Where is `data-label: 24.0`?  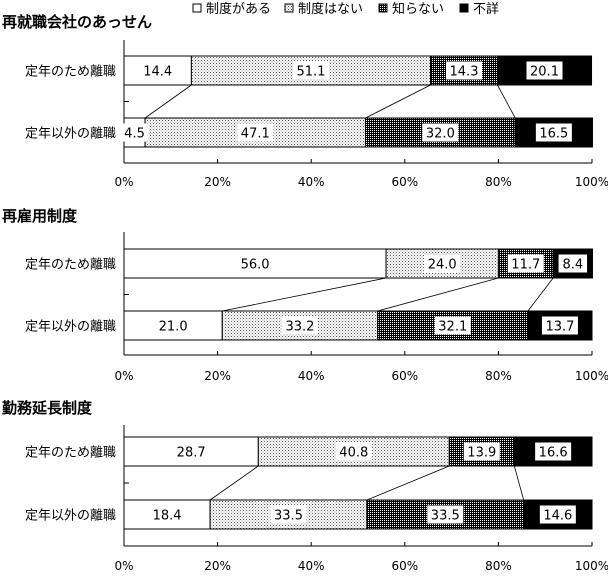 data-label: 24.0 is located at coordinates (442, 265).